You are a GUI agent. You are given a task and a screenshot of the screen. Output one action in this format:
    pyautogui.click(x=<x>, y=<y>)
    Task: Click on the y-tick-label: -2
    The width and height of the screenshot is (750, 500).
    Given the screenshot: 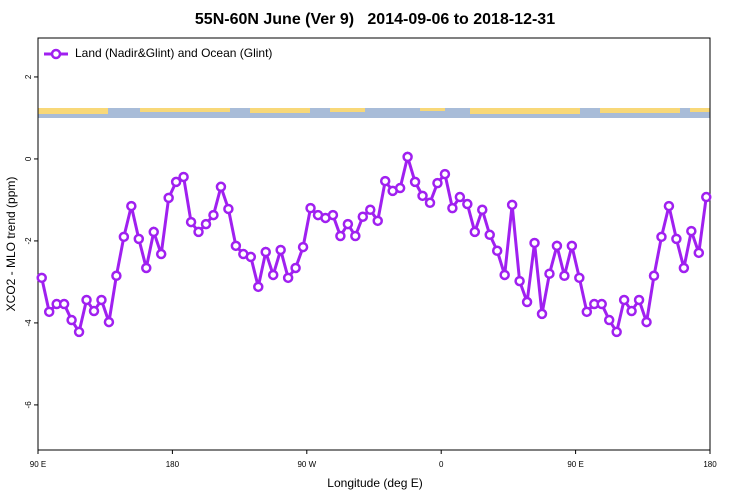 What is the action you would take?
    pyautogui.click(x=28, y=241)
    